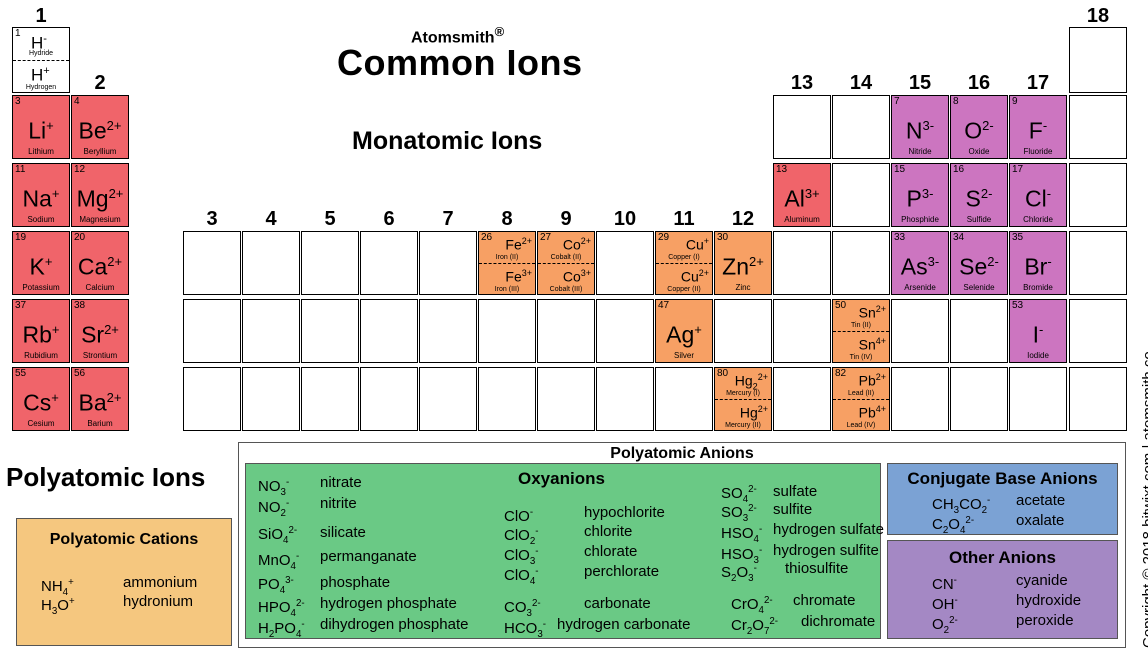  What do you see at coordinates (338, 503) in the screenshot?
I see `nitrite-name: nitrite` at bounding box center [338, 503].